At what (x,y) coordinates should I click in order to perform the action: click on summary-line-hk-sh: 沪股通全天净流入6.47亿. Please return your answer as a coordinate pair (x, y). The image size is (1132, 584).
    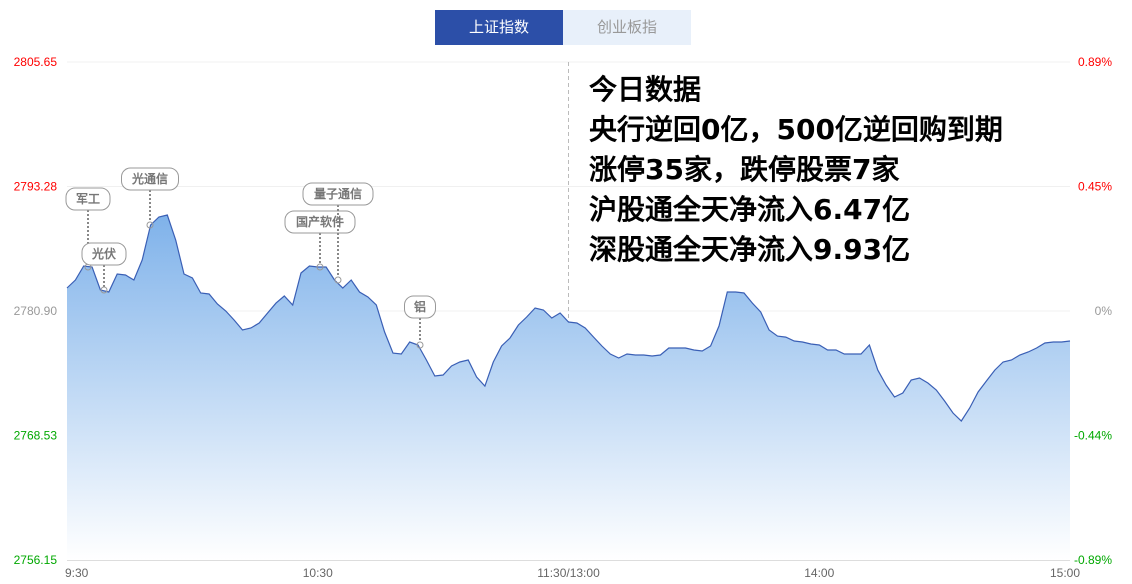
    Looking at the image, I should click on (750, 209).